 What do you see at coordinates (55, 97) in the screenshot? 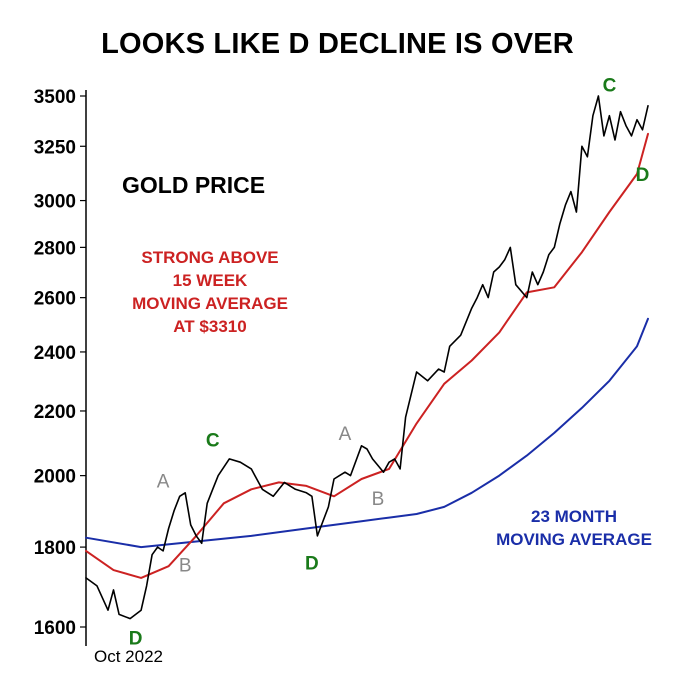
I see `y-tick-label: 3500` at bounding box center [55, 97].